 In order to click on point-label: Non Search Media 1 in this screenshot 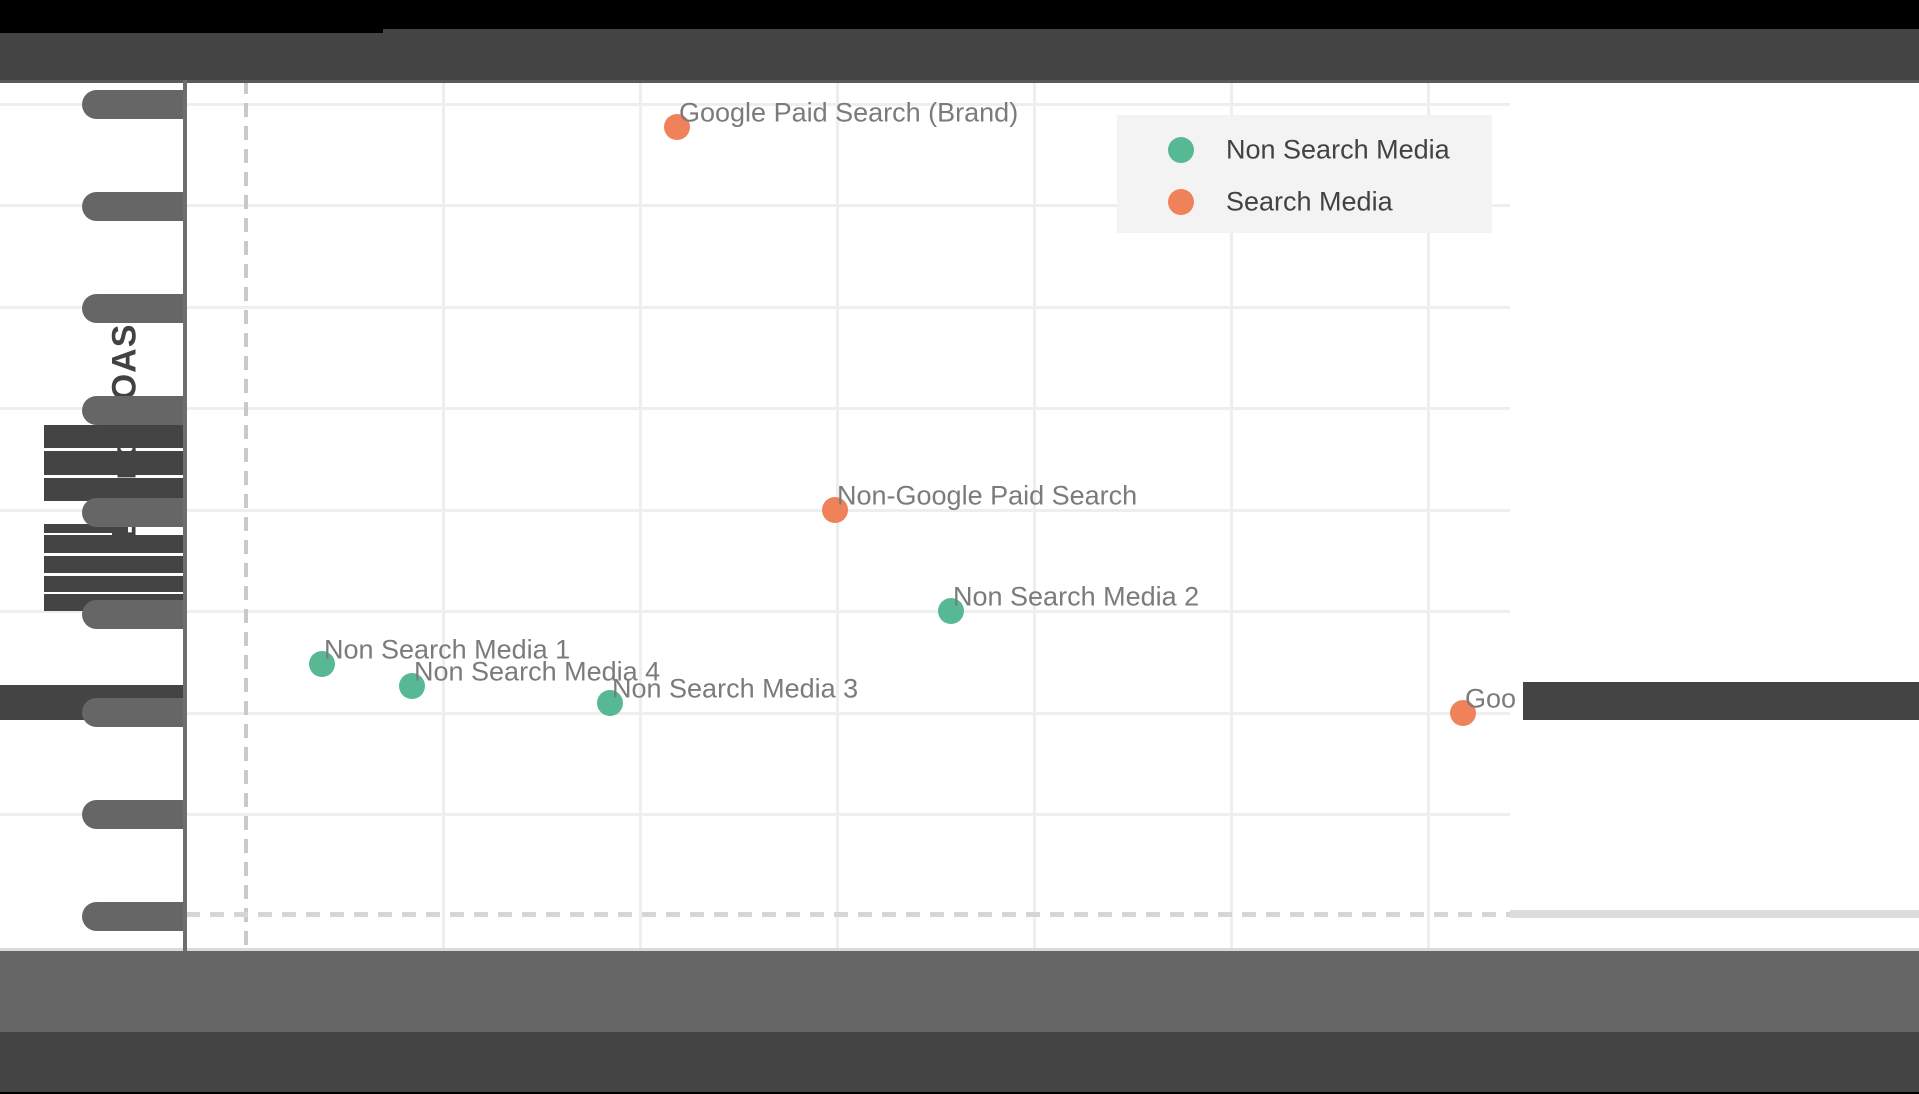, I will do `click(447, 649)`.